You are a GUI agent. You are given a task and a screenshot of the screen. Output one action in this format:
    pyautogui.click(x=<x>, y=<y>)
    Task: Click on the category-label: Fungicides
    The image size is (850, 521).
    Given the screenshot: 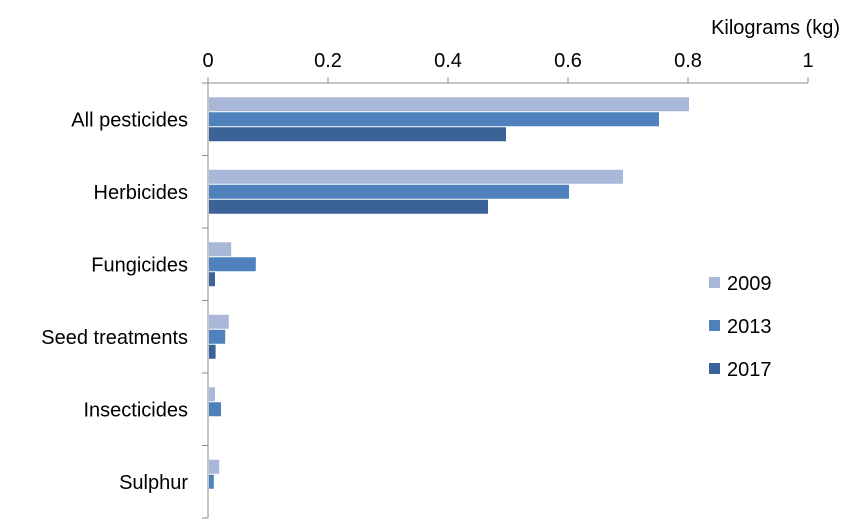 What is the action you would take?
    pyautogui.click(x=139, y=265)
    